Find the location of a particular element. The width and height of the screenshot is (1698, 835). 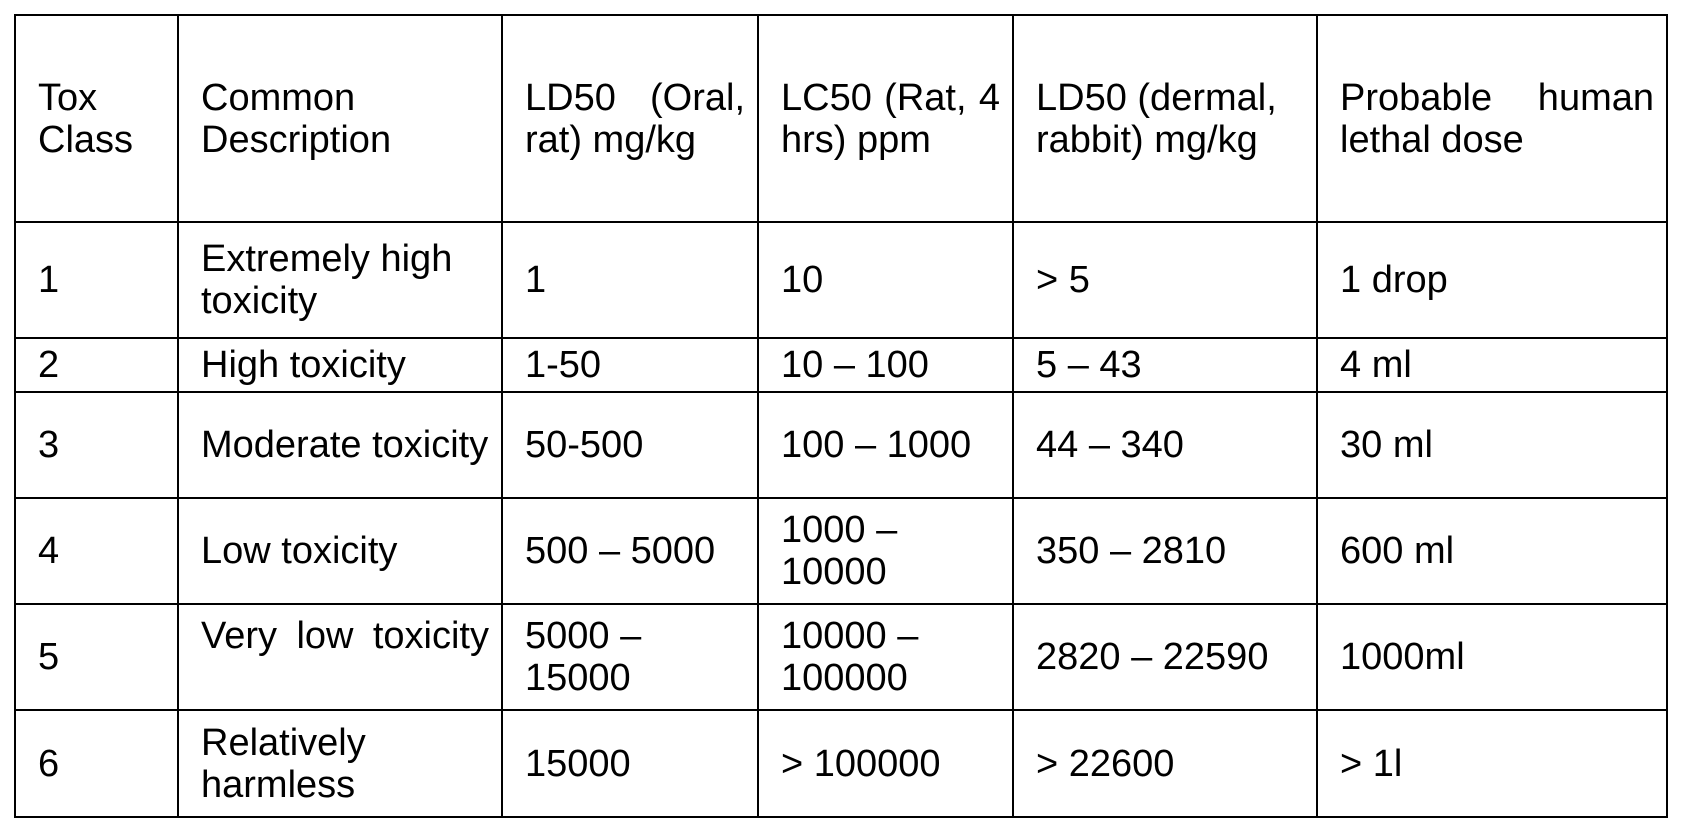

cell-common-description: Extremely high toxicity is located at coordinates (340, 280).